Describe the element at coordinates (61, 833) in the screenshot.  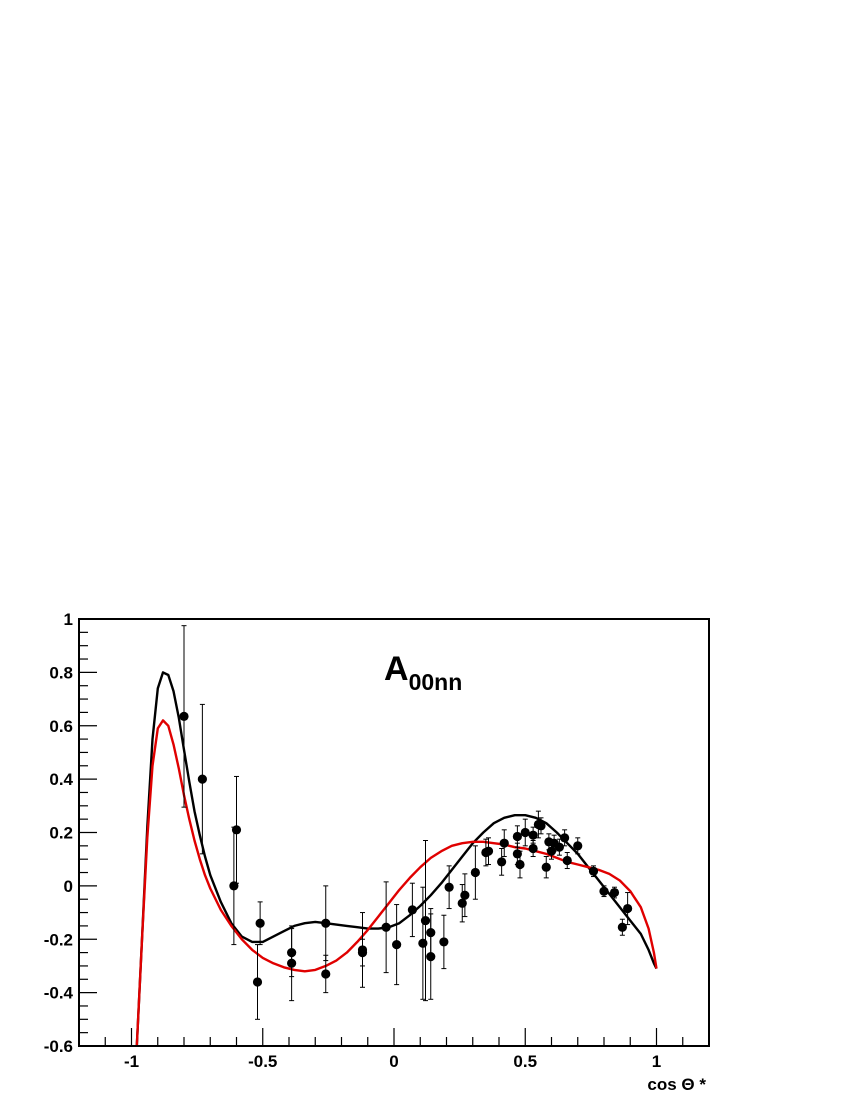
I see `y-tick-label: 0.2` at that location.